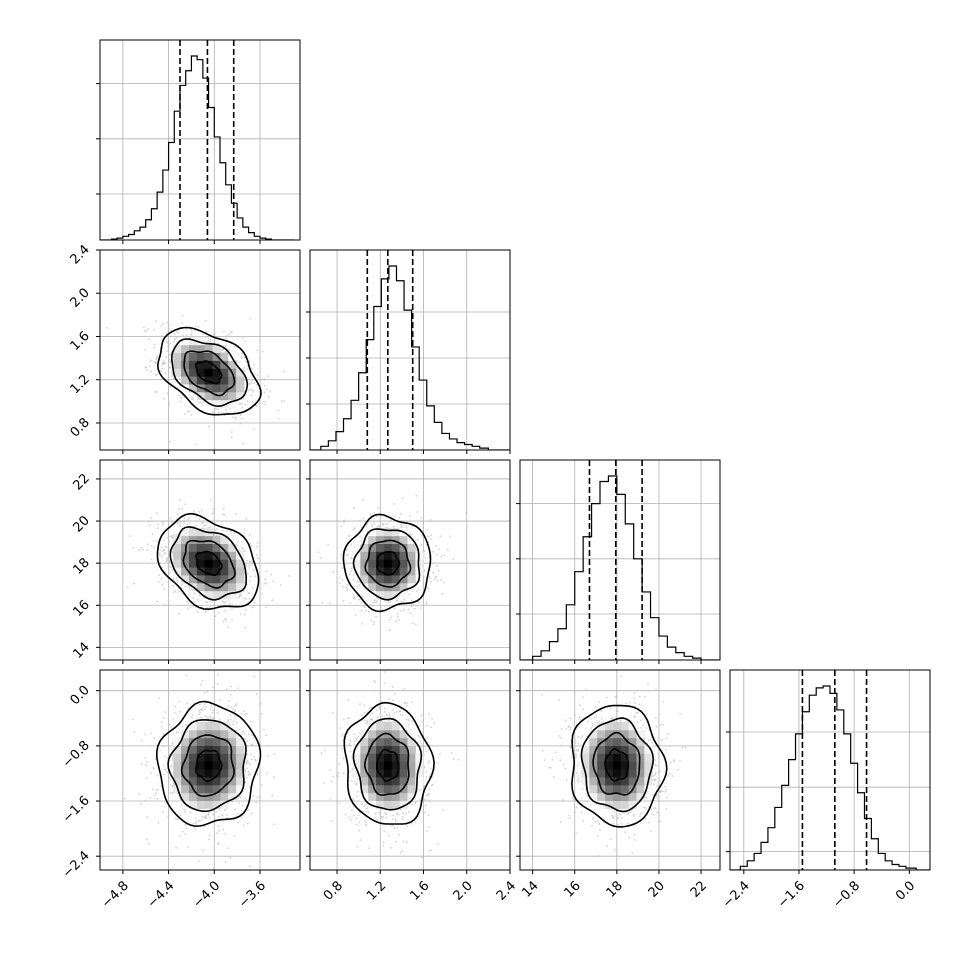 This screenshot has height=970, width=970. I want to click on density-layer, so click(200, 770).